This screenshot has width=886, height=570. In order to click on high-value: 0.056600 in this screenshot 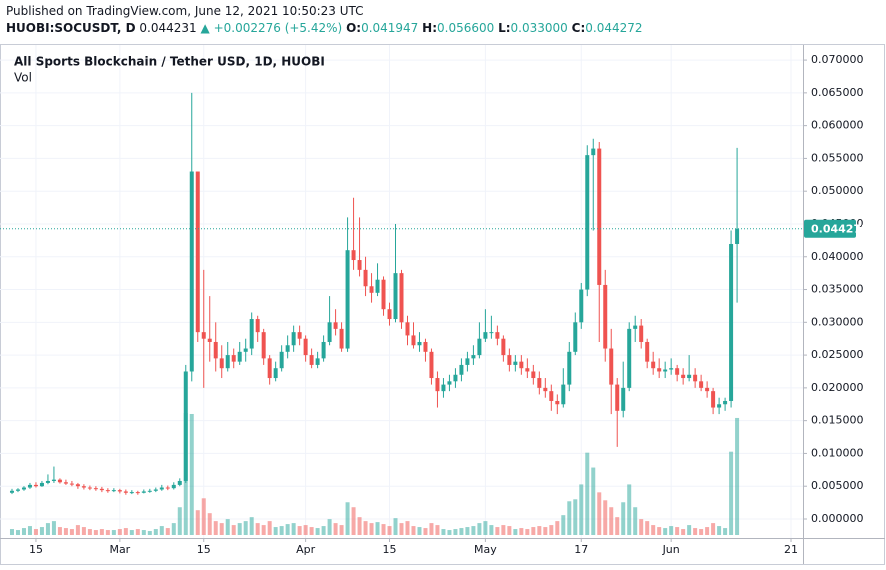, I will do `click(466, 28)`.